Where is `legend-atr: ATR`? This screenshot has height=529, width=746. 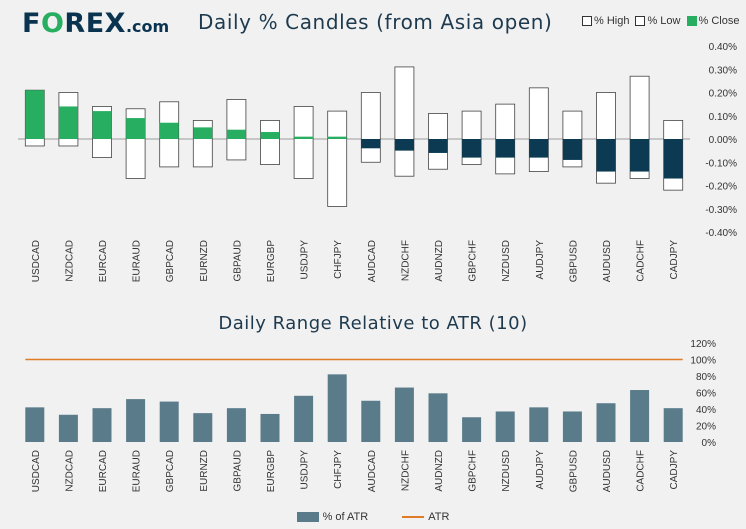
legend-atr: ATR is located at coordinates (425, 517).